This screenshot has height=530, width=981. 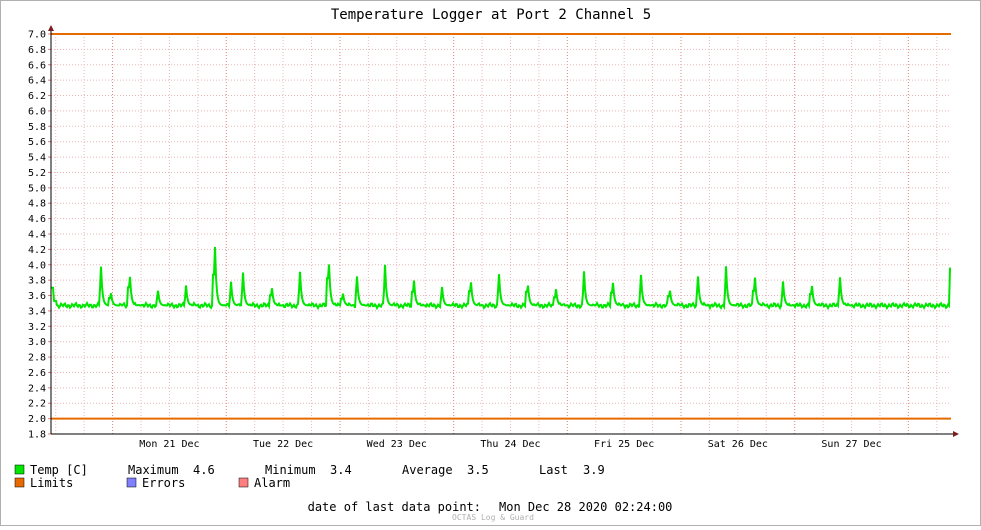 I want to click on y-tick-label: 4.0, so click(x=37, y=265).